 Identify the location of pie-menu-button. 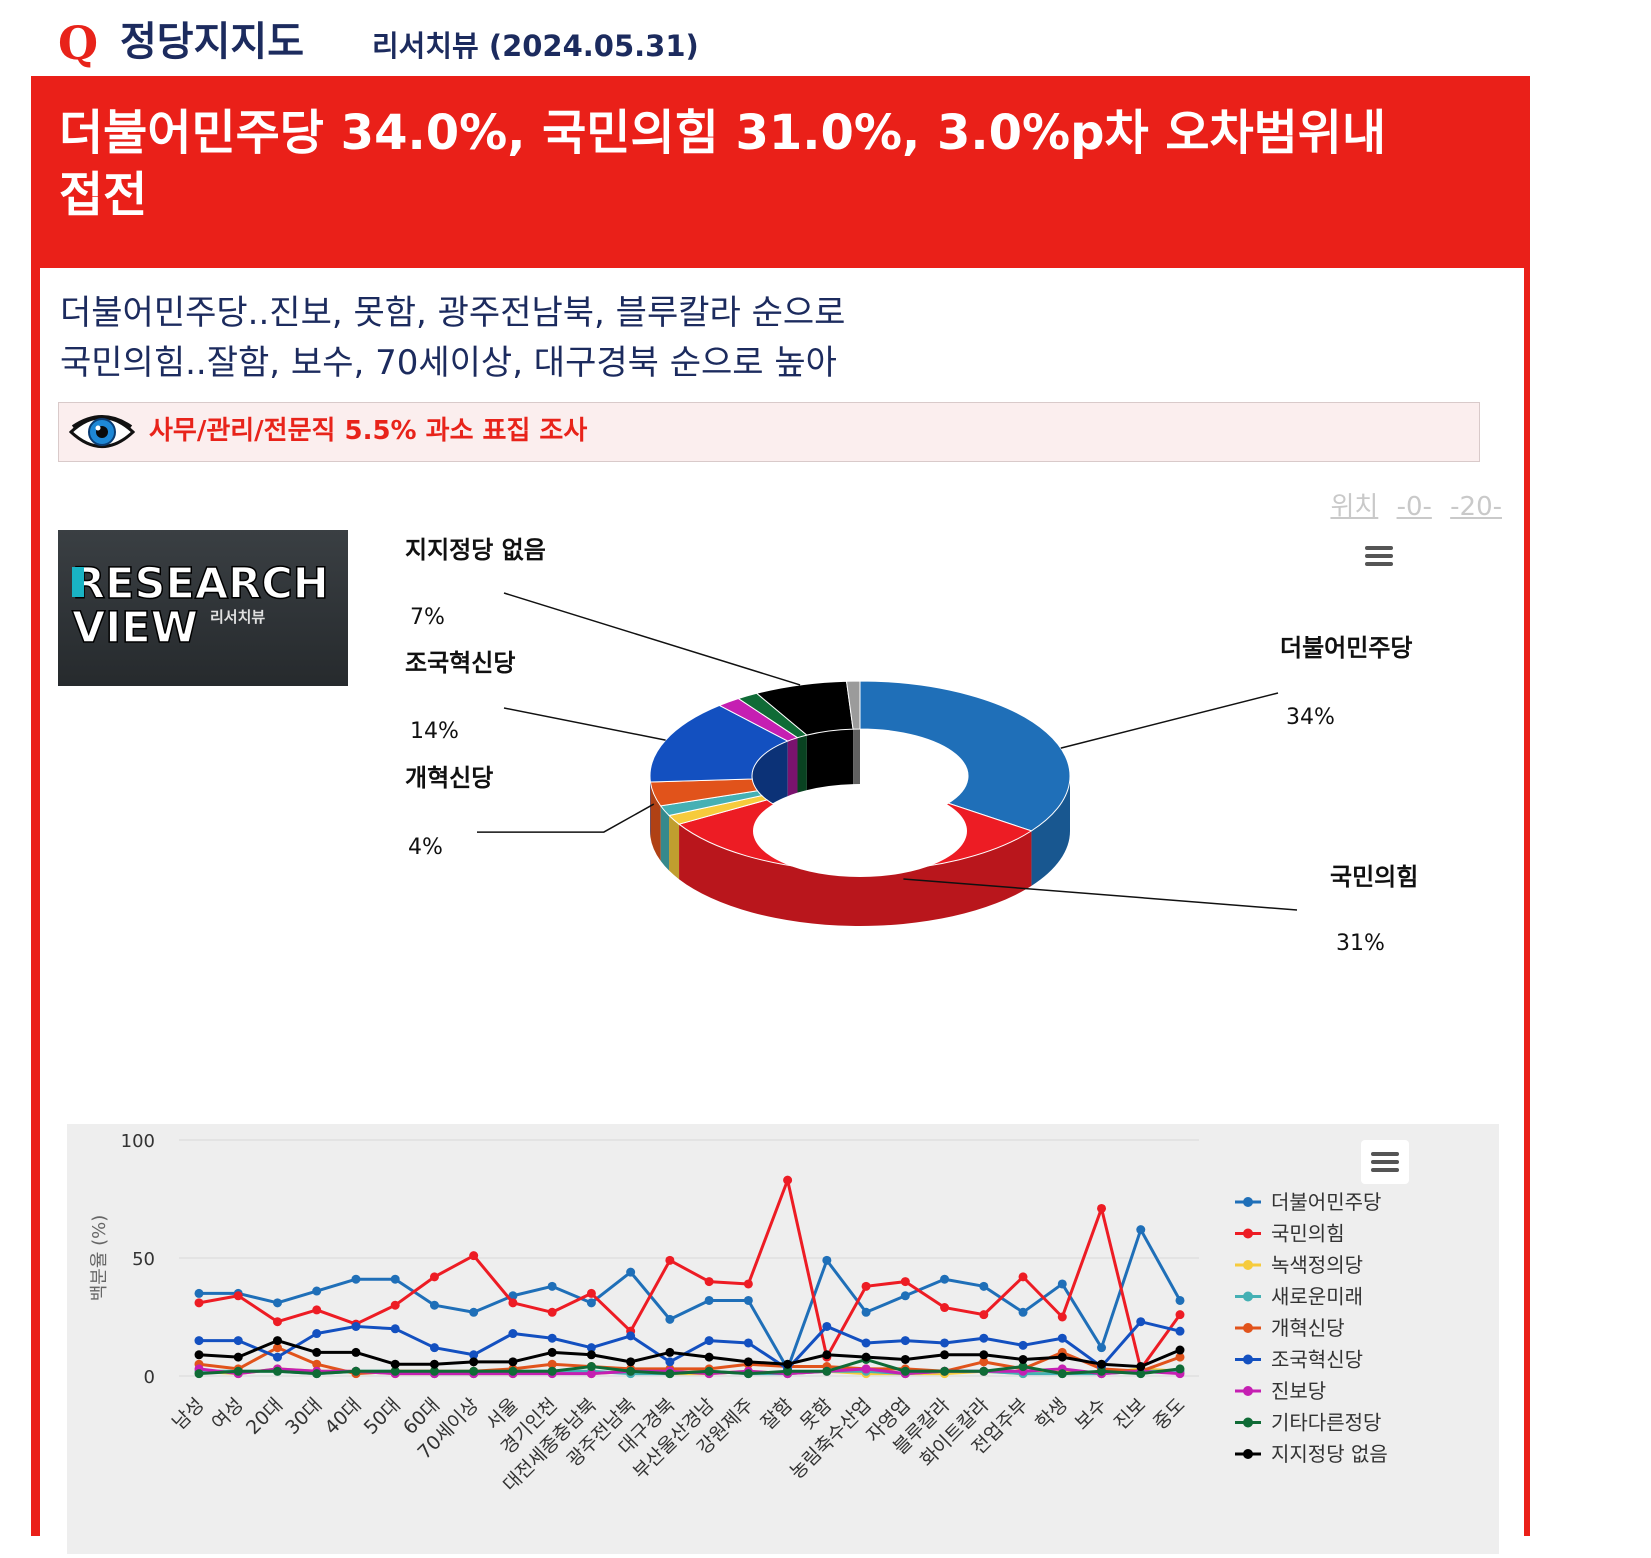
(1378, 556).